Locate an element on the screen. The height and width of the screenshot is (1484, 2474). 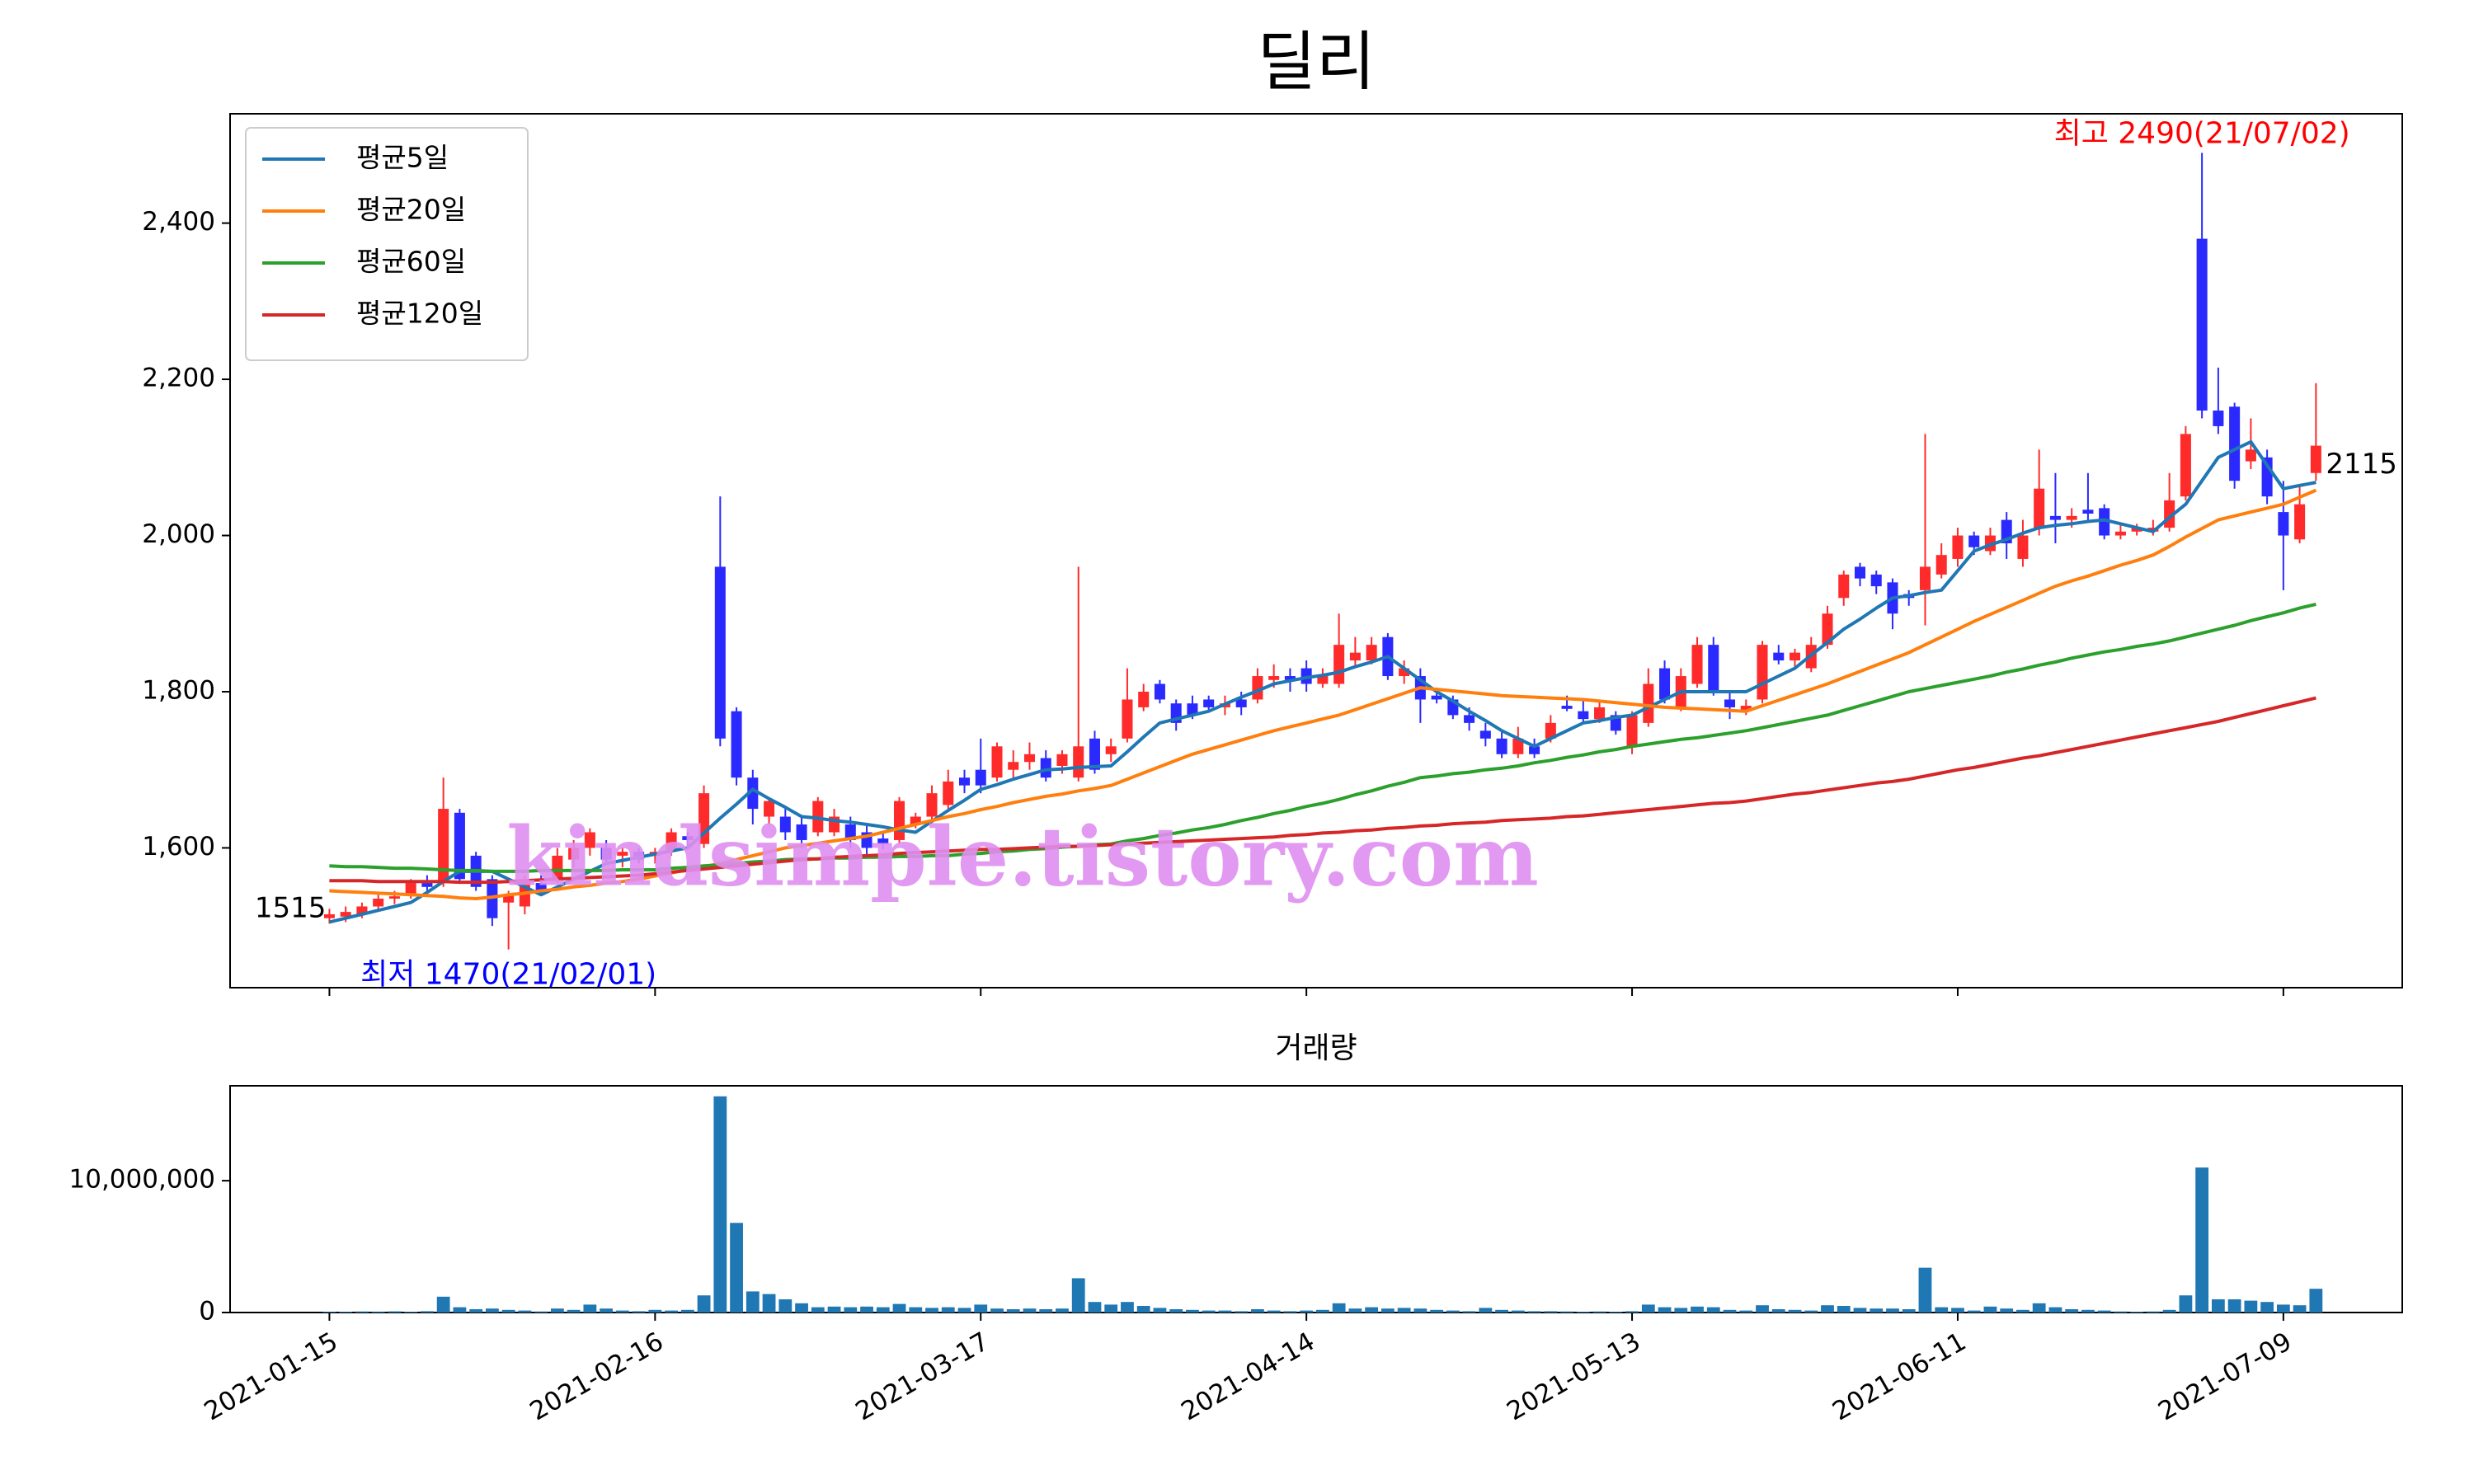
y-tick-label: 1,600 is located at coordinates (178, 847).